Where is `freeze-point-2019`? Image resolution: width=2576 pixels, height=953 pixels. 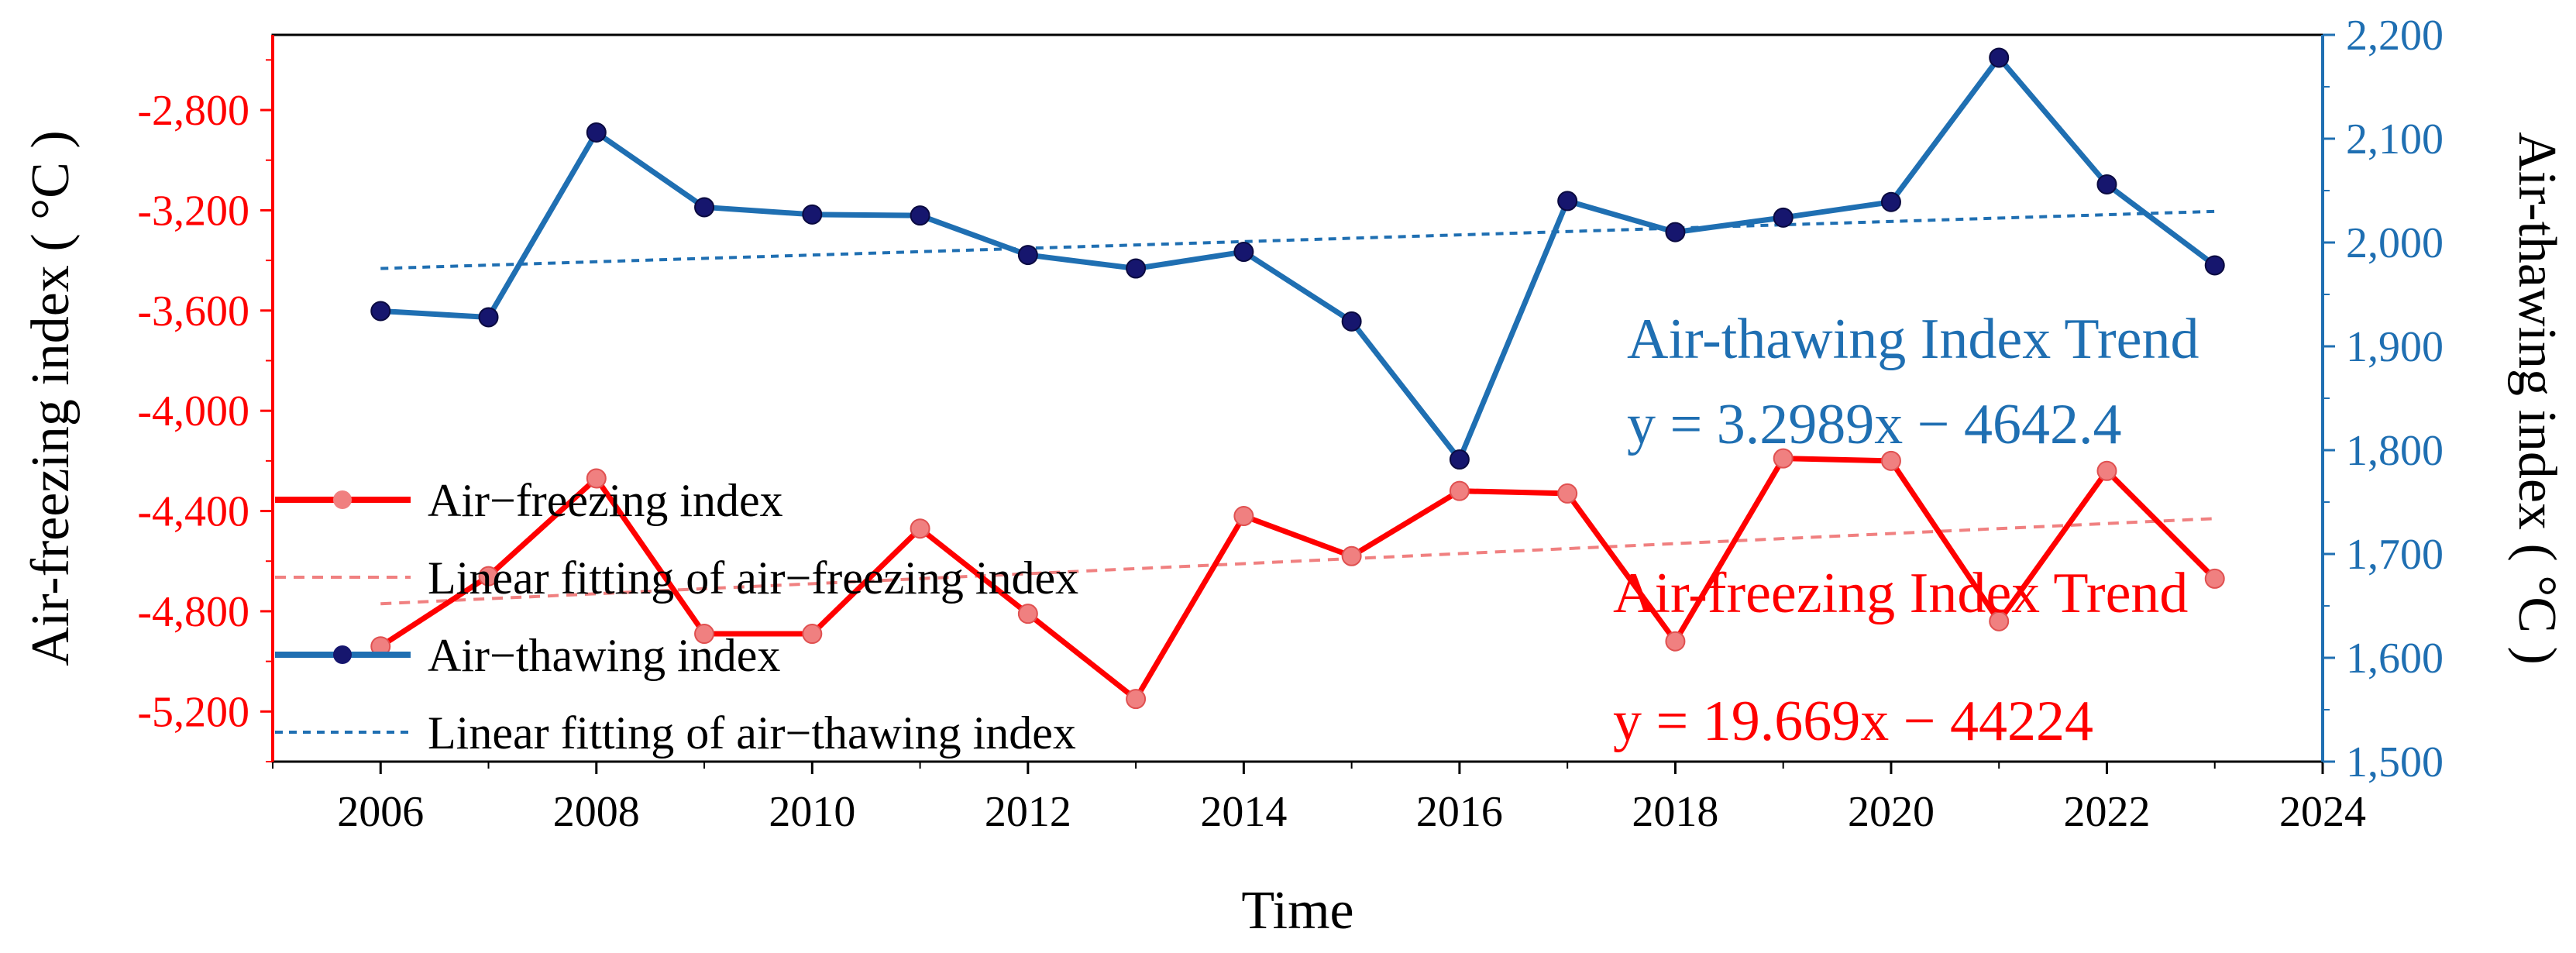
freeze-point-2019 is located at coordinates (1783, 458).